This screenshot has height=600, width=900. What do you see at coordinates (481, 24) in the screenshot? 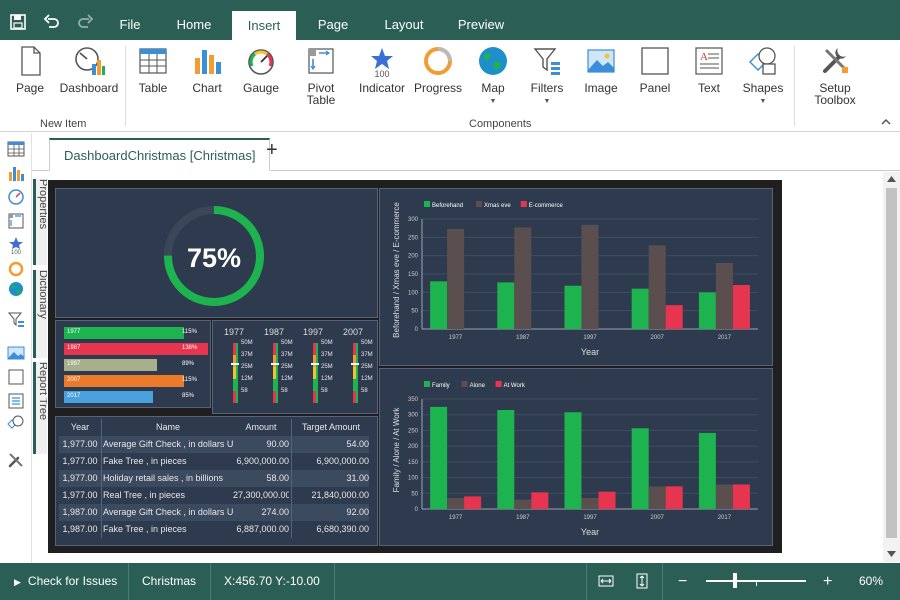
I see `tab-preview: Preview` at bounding box center [481, 24].